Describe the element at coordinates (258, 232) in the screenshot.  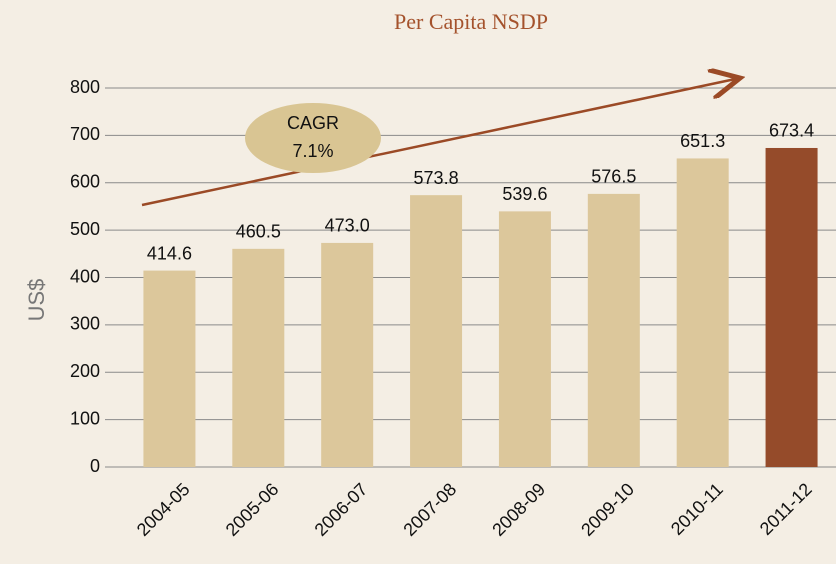
I see `data-label: 460.5` at that location.